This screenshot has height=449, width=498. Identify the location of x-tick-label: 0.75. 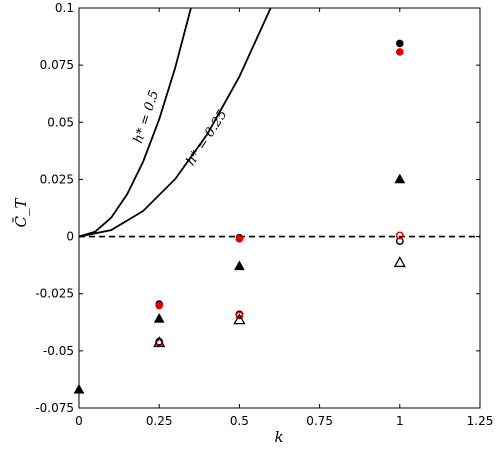
(319, 421).